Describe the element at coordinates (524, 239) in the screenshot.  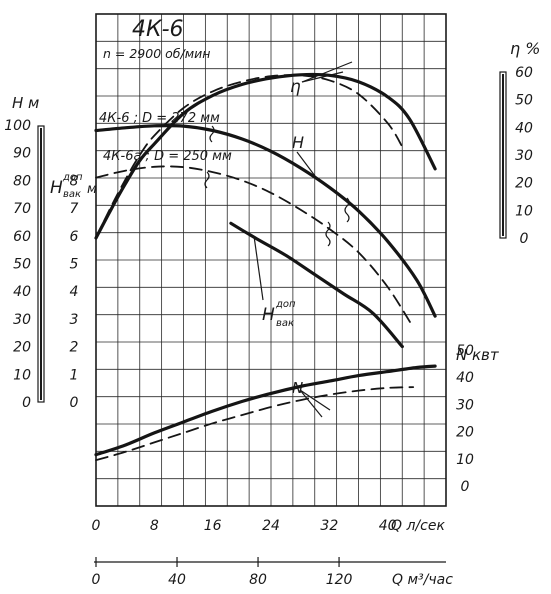
I see `eta-tick-label: 0` at that location.